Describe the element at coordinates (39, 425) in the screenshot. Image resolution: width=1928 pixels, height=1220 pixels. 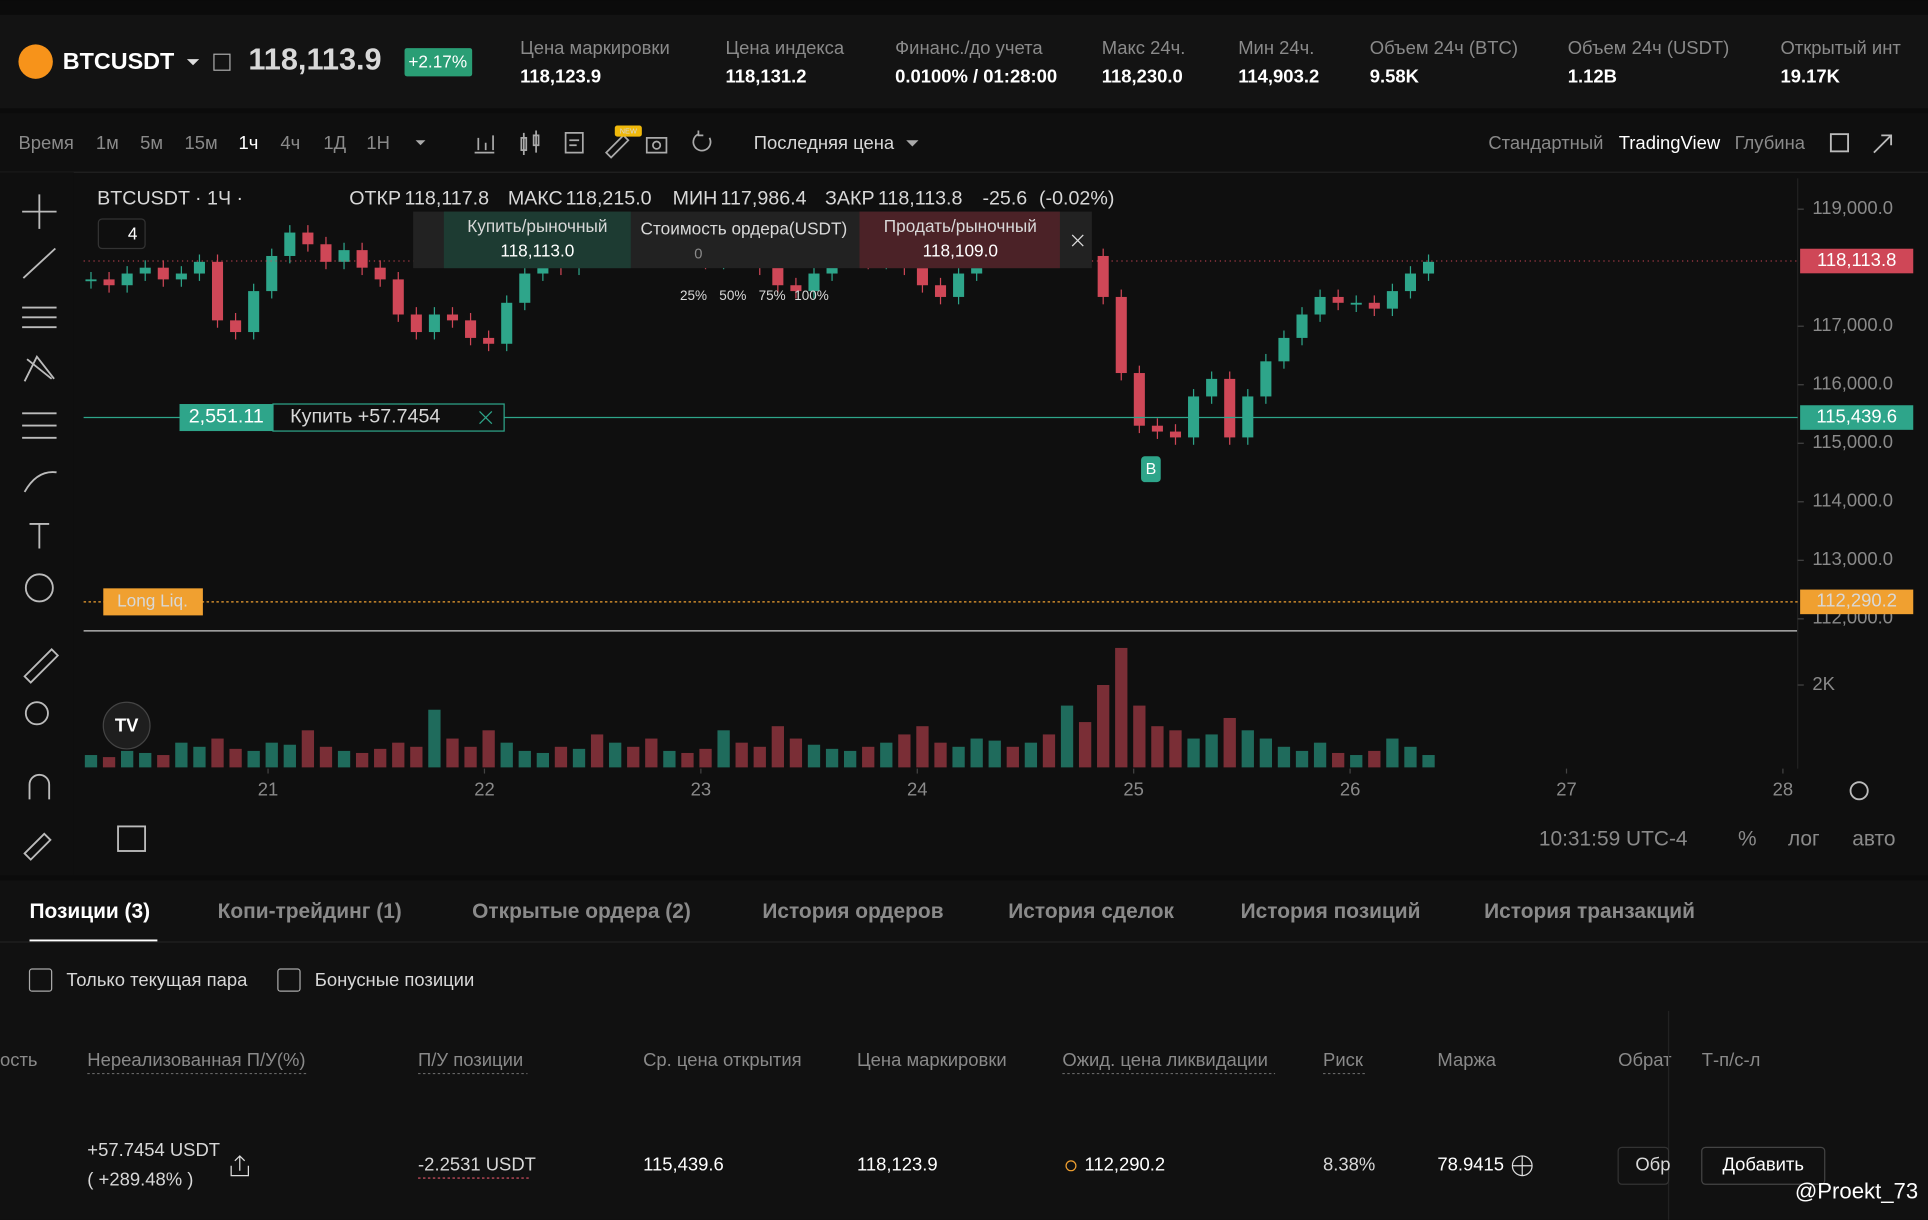
I see `projection-tool` at that location.